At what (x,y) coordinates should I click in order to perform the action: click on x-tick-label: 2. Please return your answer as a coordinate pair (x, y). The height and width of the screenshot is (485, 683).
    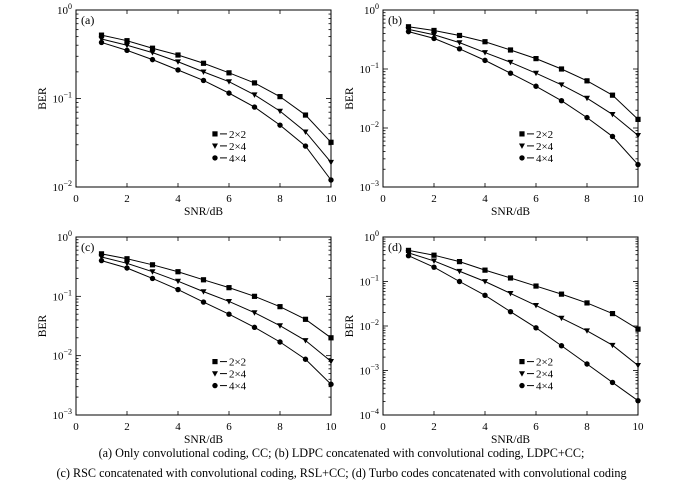
    Looking at the image, I should click on (434, 199).